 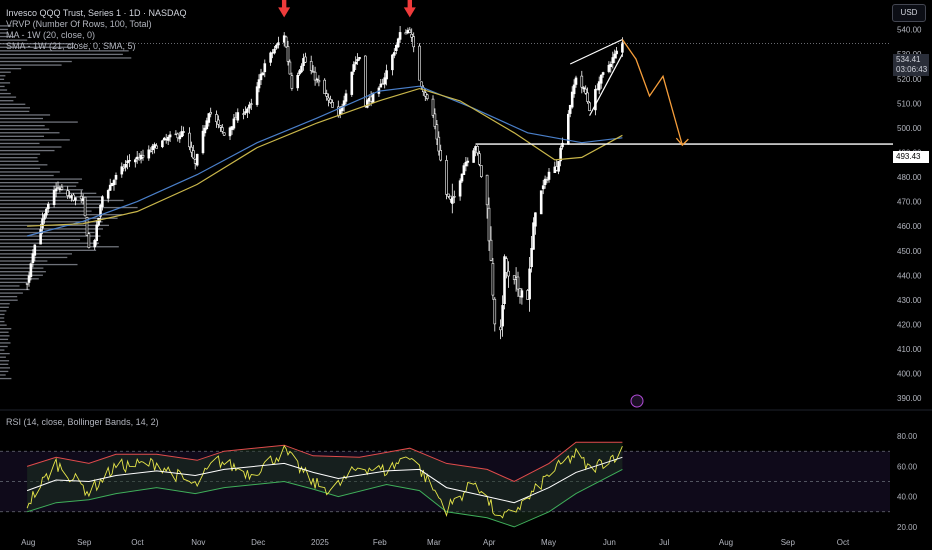 I want to click on rsi-tick-label: 60.00, so click(x=907, y=466).